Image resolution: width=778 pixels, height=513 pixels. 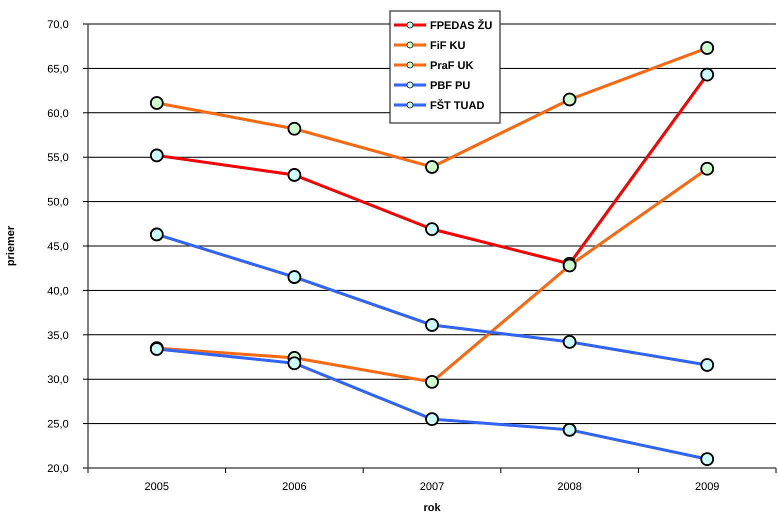 I want to click on legend-label: PraF UK, so click(x=452, y=66).